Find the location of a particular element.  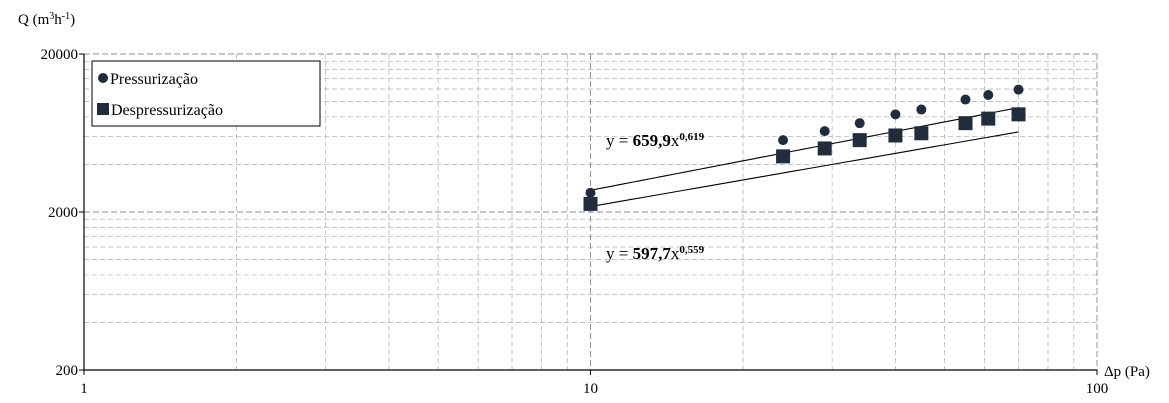

y-axis-label: Q (m3h-1) is located at coordinates (46, 20).